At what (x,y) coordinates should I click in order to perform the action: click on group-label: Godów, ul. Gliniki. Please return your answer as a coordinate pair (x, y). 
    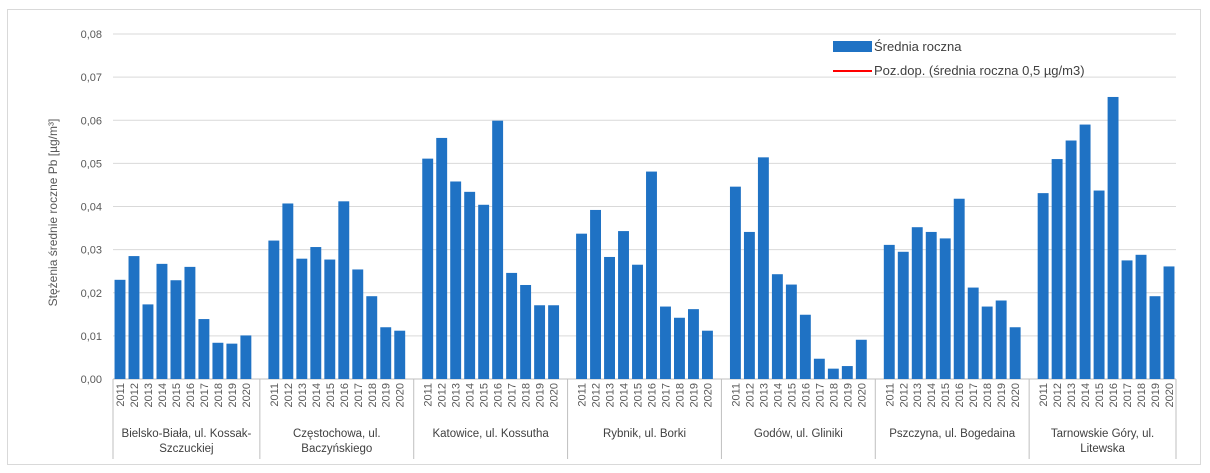
    Looking at the image, I should click on (798, 434).